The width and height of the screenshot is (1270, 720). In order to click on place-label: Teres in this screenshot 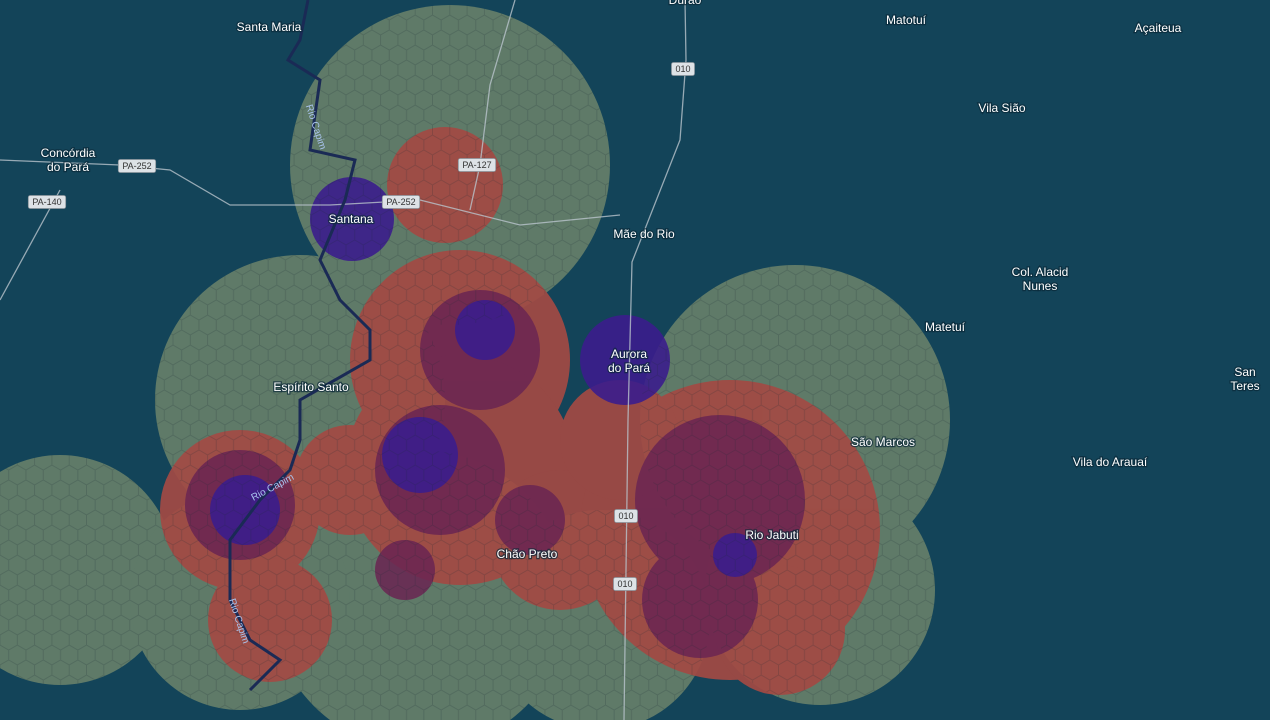, I will do `click(1244, 386)`.